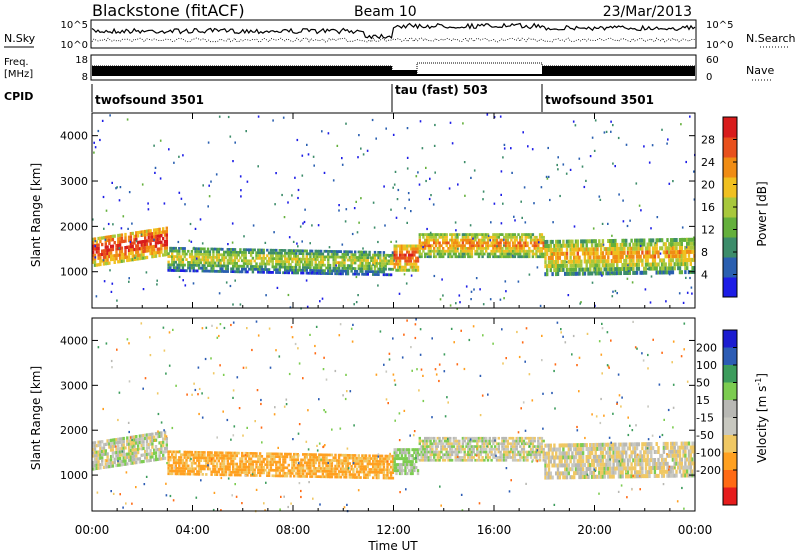  Describe the element at coordinates (81, 60) in the screenshot. I see `freq-tick-high: 18` at that location.